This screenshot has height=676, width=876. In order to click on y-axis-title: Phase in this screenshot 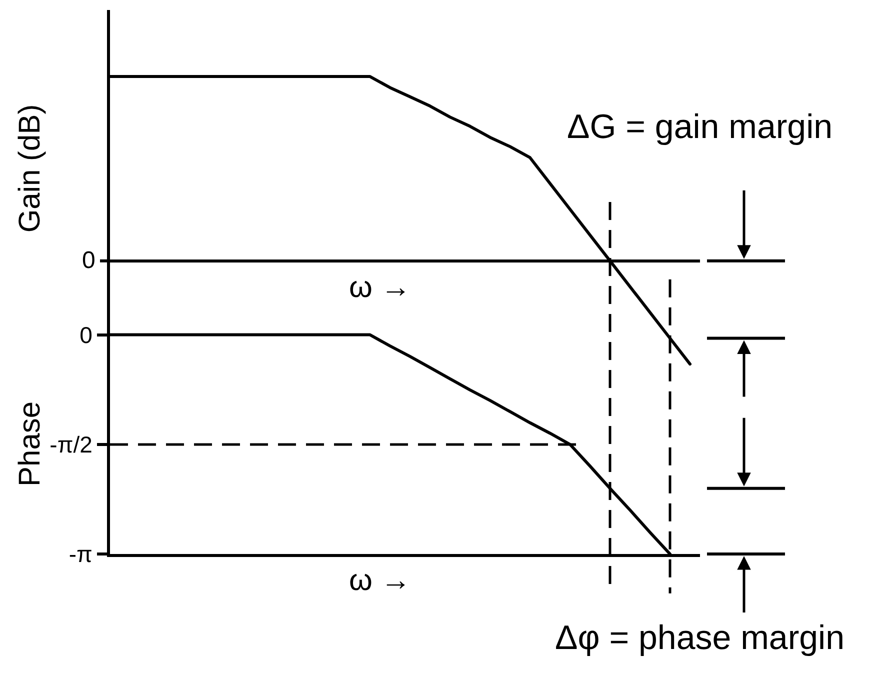, I will do `click(30, 443)`.